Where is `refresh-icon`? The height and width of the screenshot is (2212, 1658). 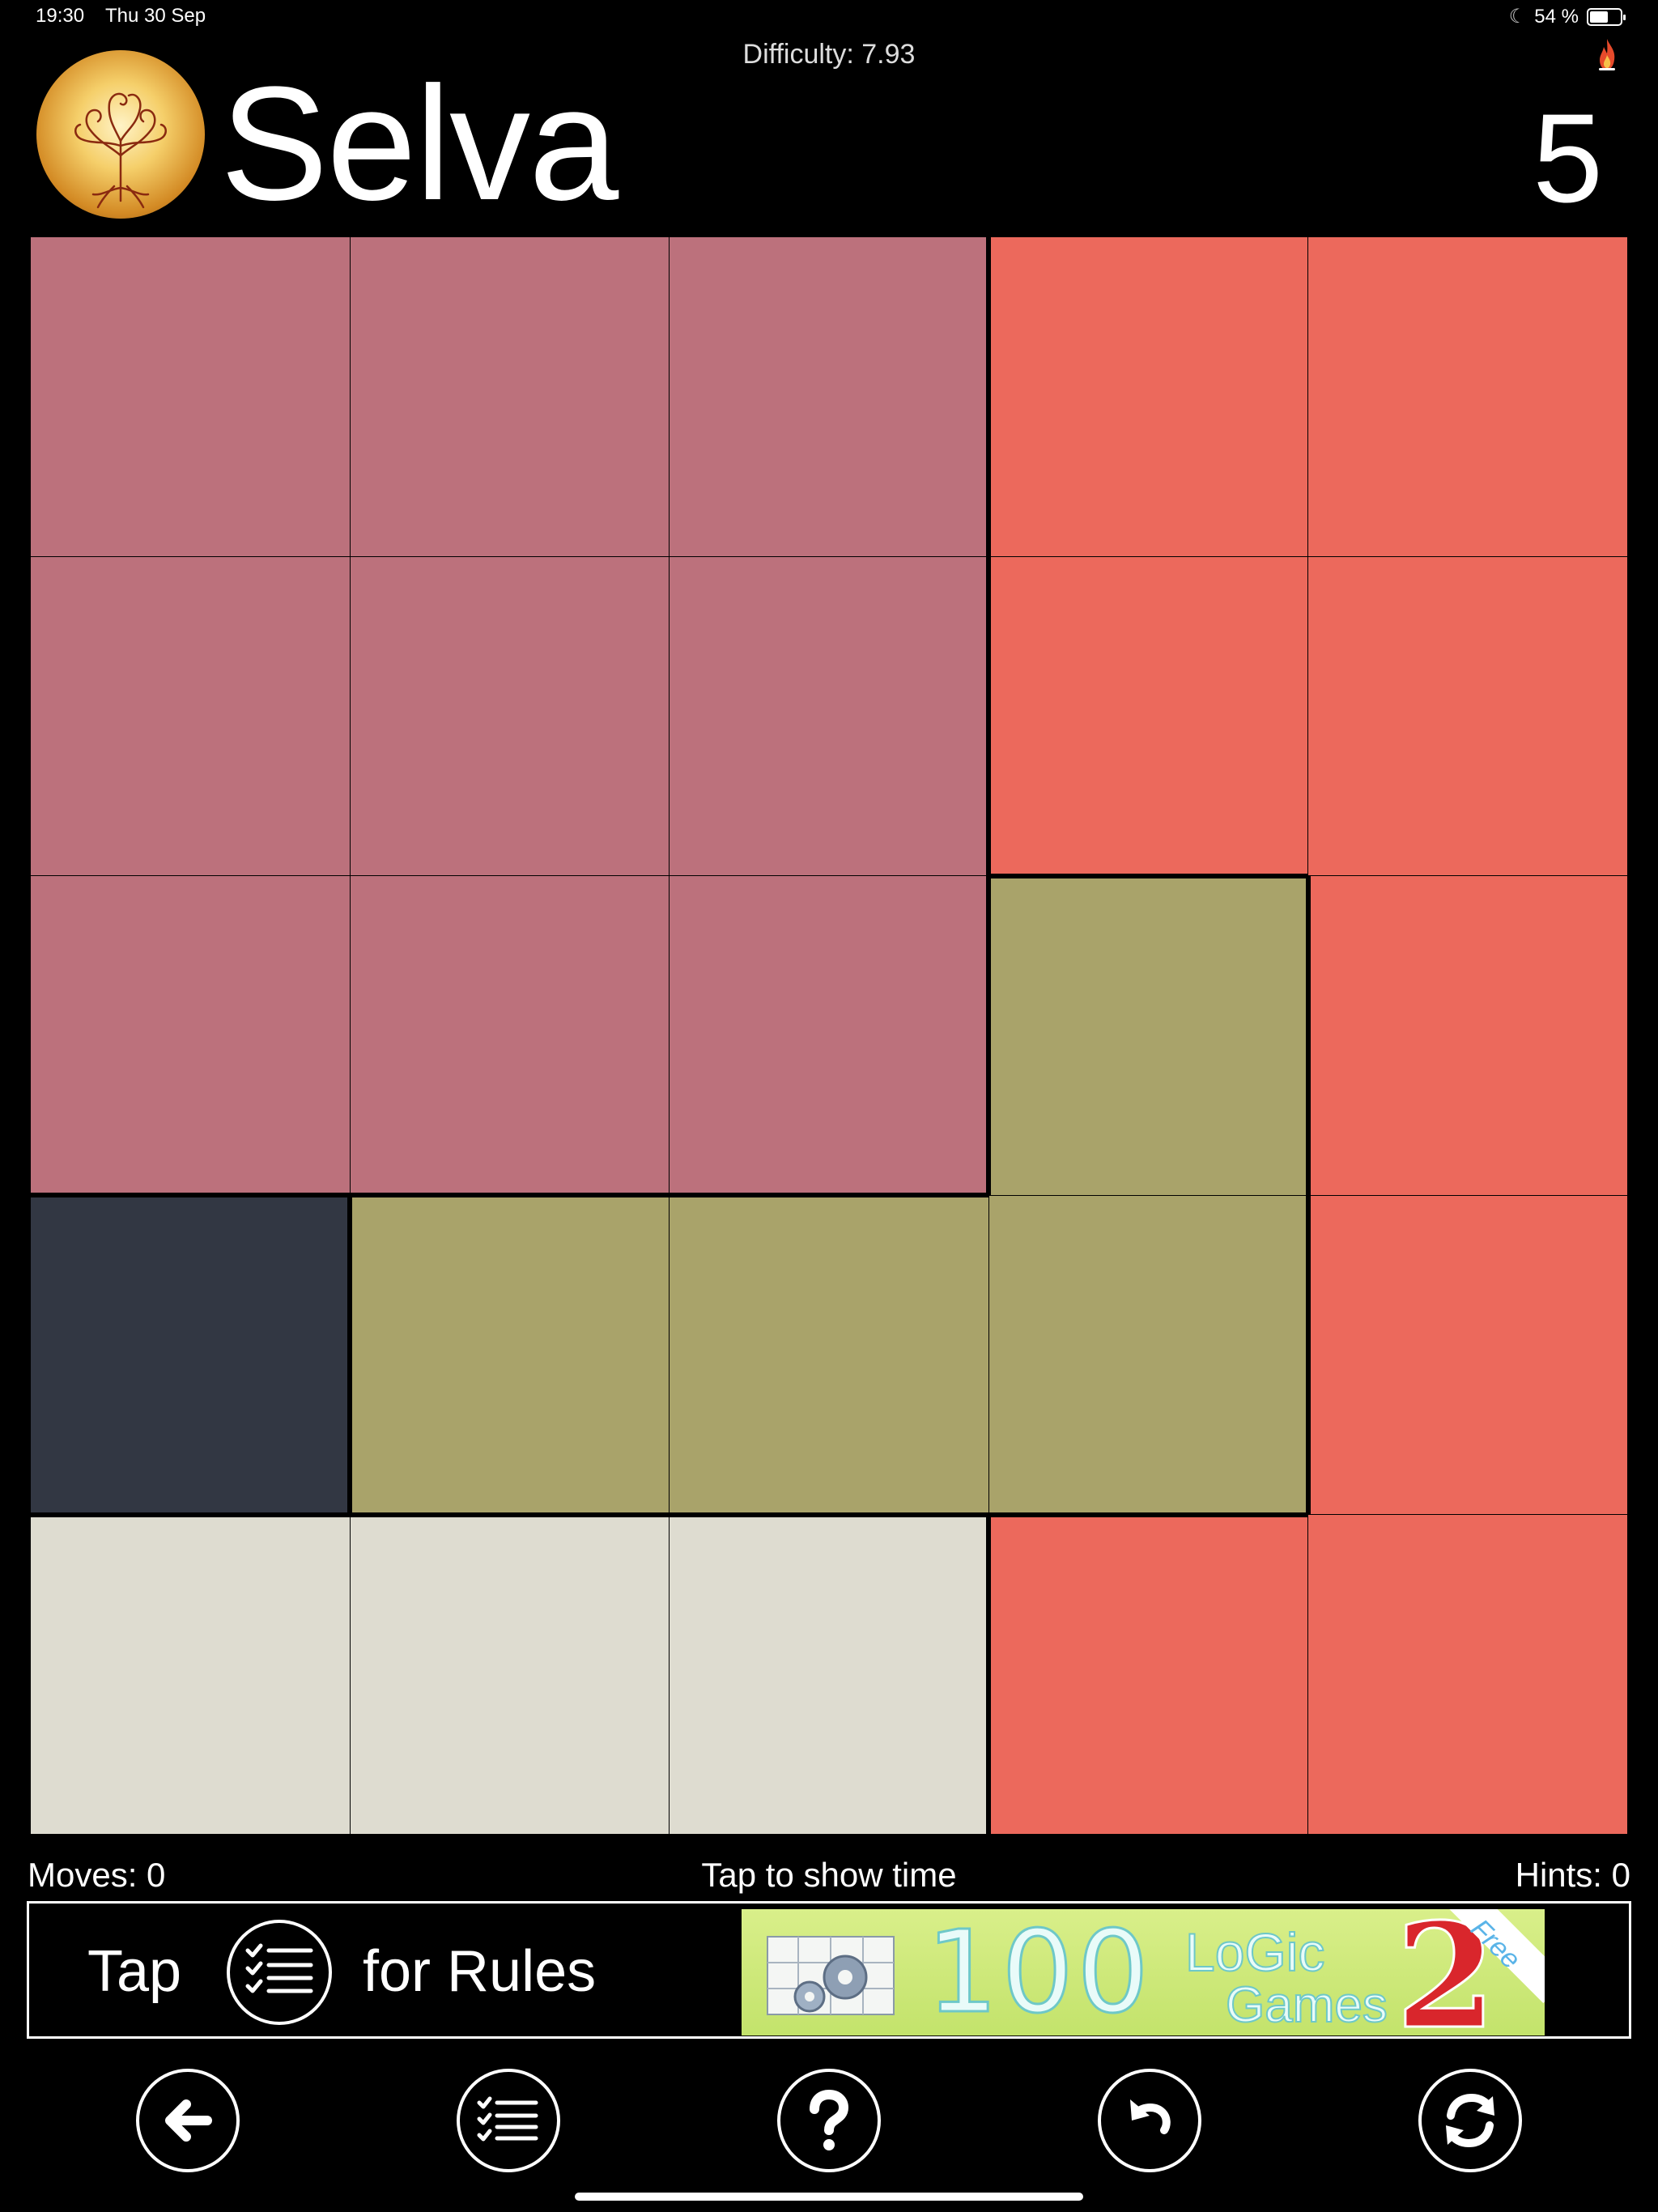 refresh-icon is located at coordinates (1470, 2120).